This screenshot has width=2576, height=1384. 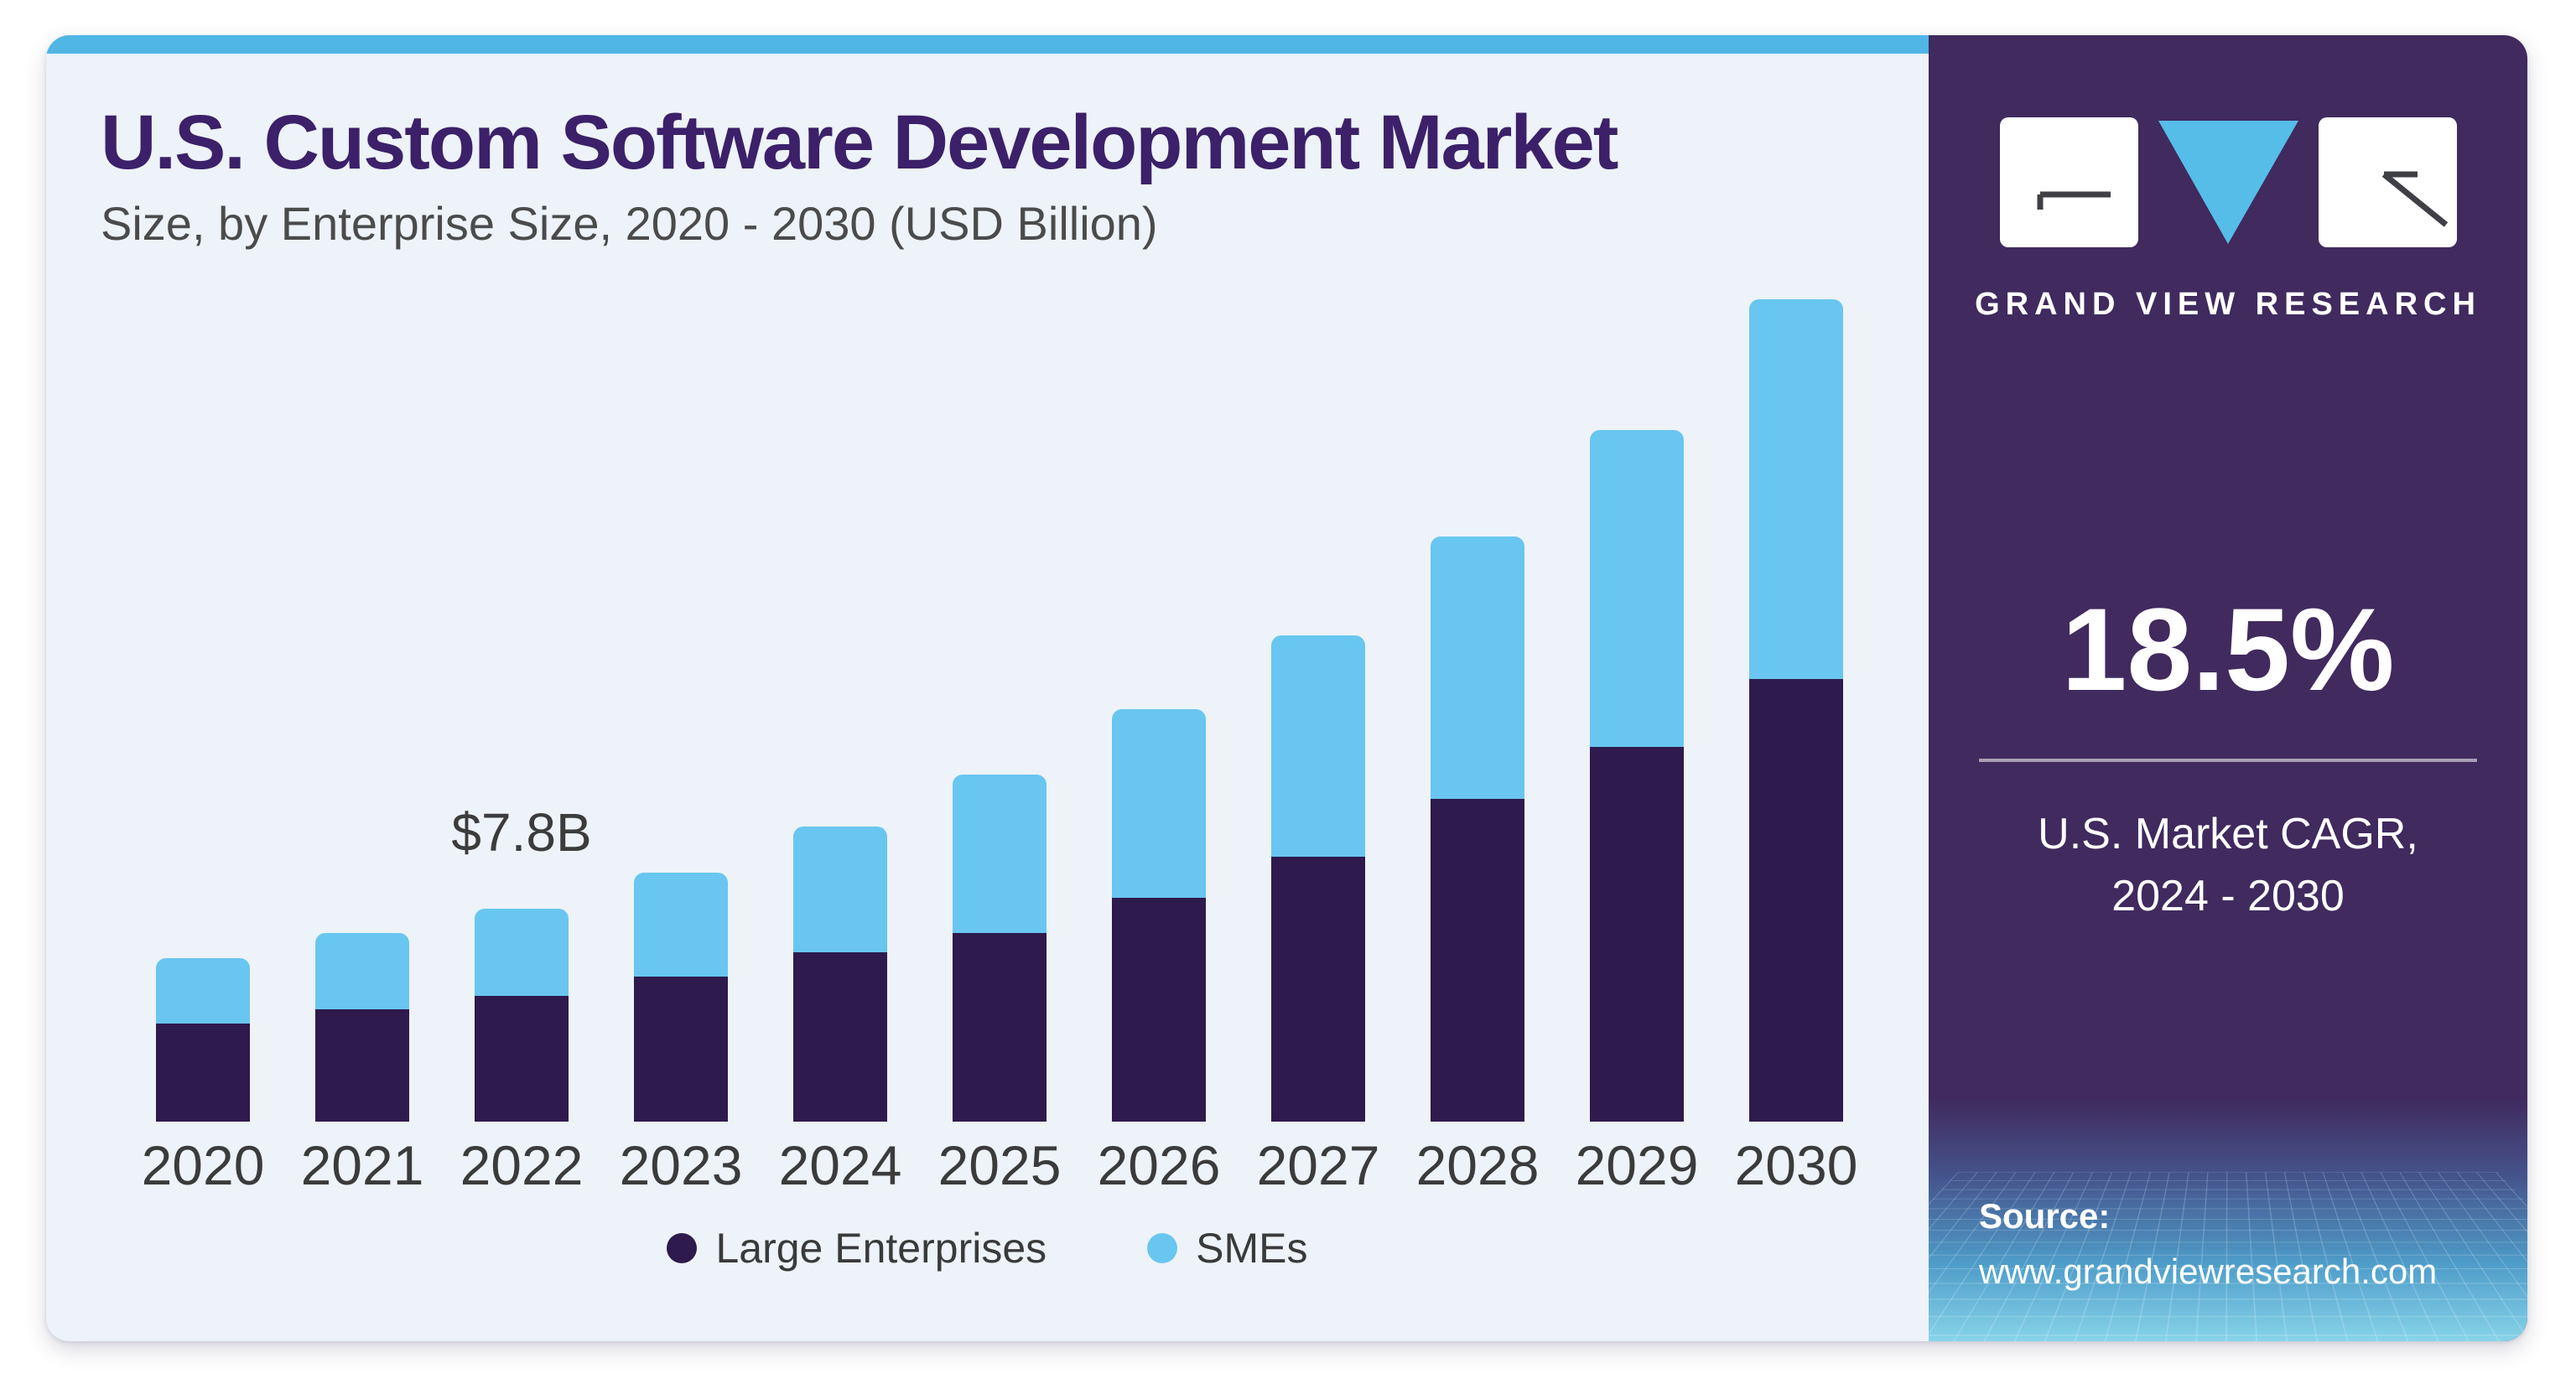 What do you see at coordinates (2414, 199) in the screenshot?
I see `gvr-logo-r-glyph` at bounding box center [2414, 199].